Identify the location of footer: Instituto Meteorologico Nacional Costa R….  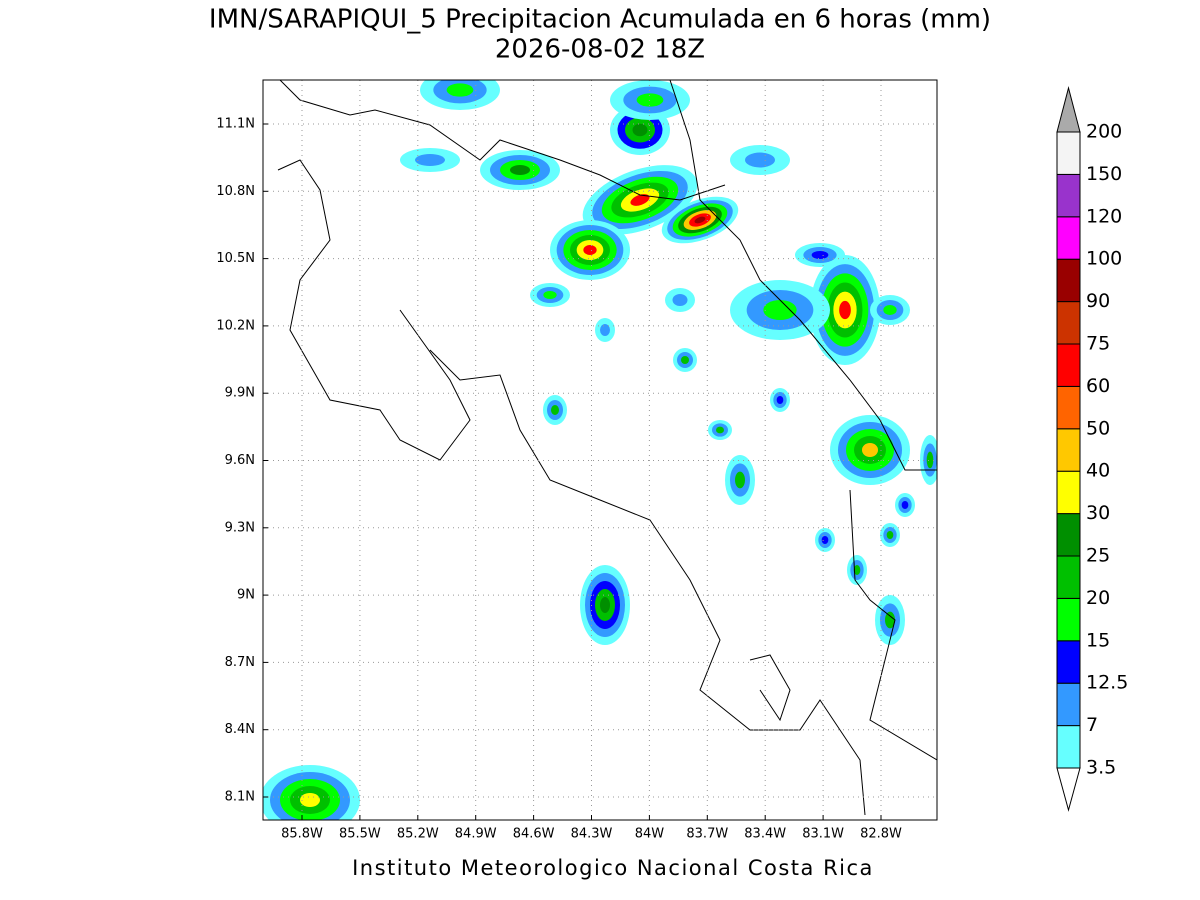
(613, 868).